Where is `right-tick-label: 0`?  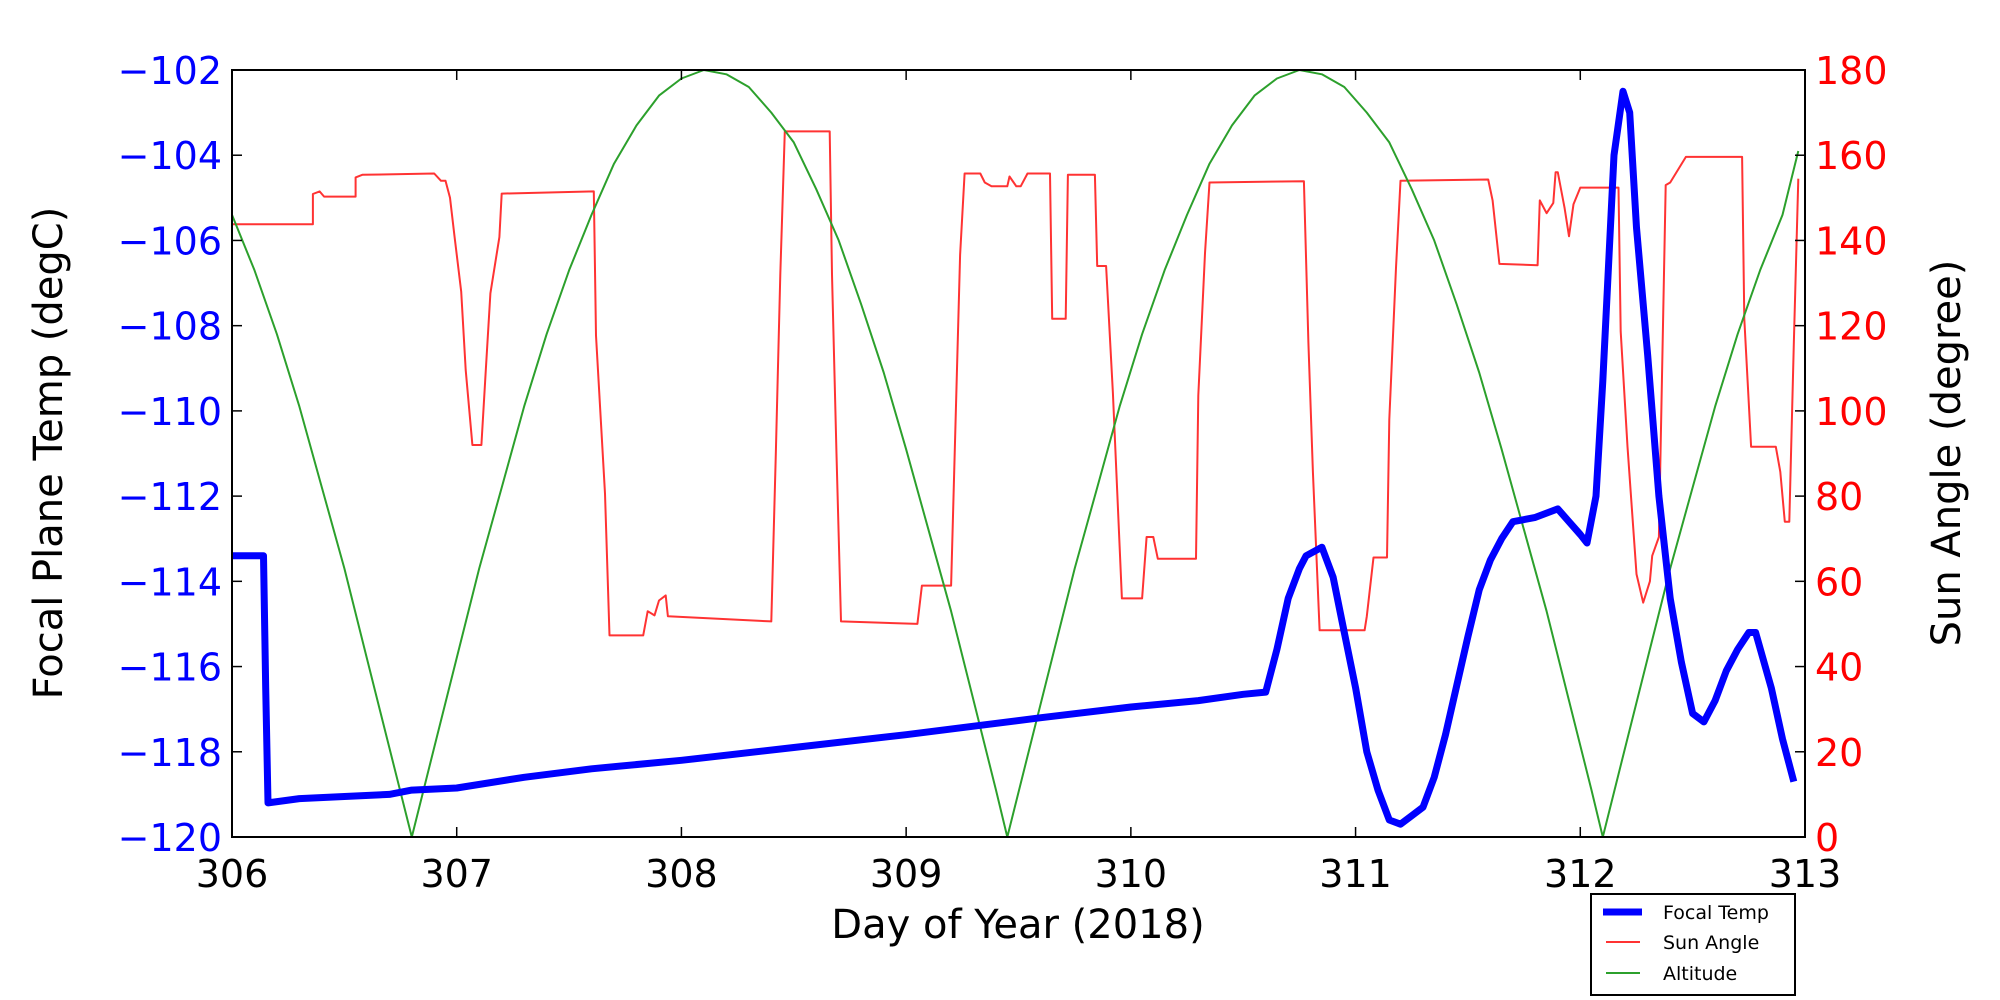 right-tick-label: 0 is located at coordinates (1827, 838).